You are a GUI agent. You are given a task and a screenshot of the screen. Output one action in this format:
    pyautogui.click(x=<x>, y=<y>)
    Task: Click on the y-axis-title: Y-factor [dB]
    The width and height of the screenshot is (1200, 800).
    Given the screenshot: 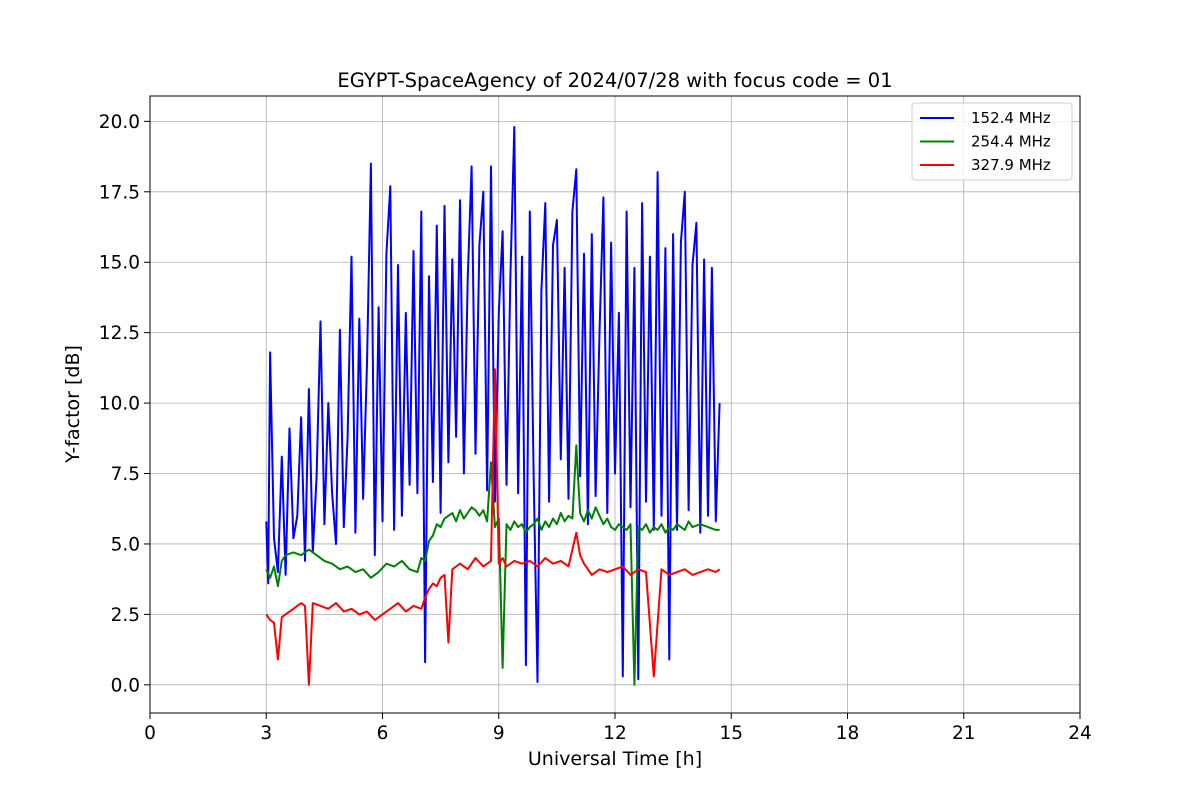 What is the action you would take?
    pyautogui.click(x=73, y=404)
    